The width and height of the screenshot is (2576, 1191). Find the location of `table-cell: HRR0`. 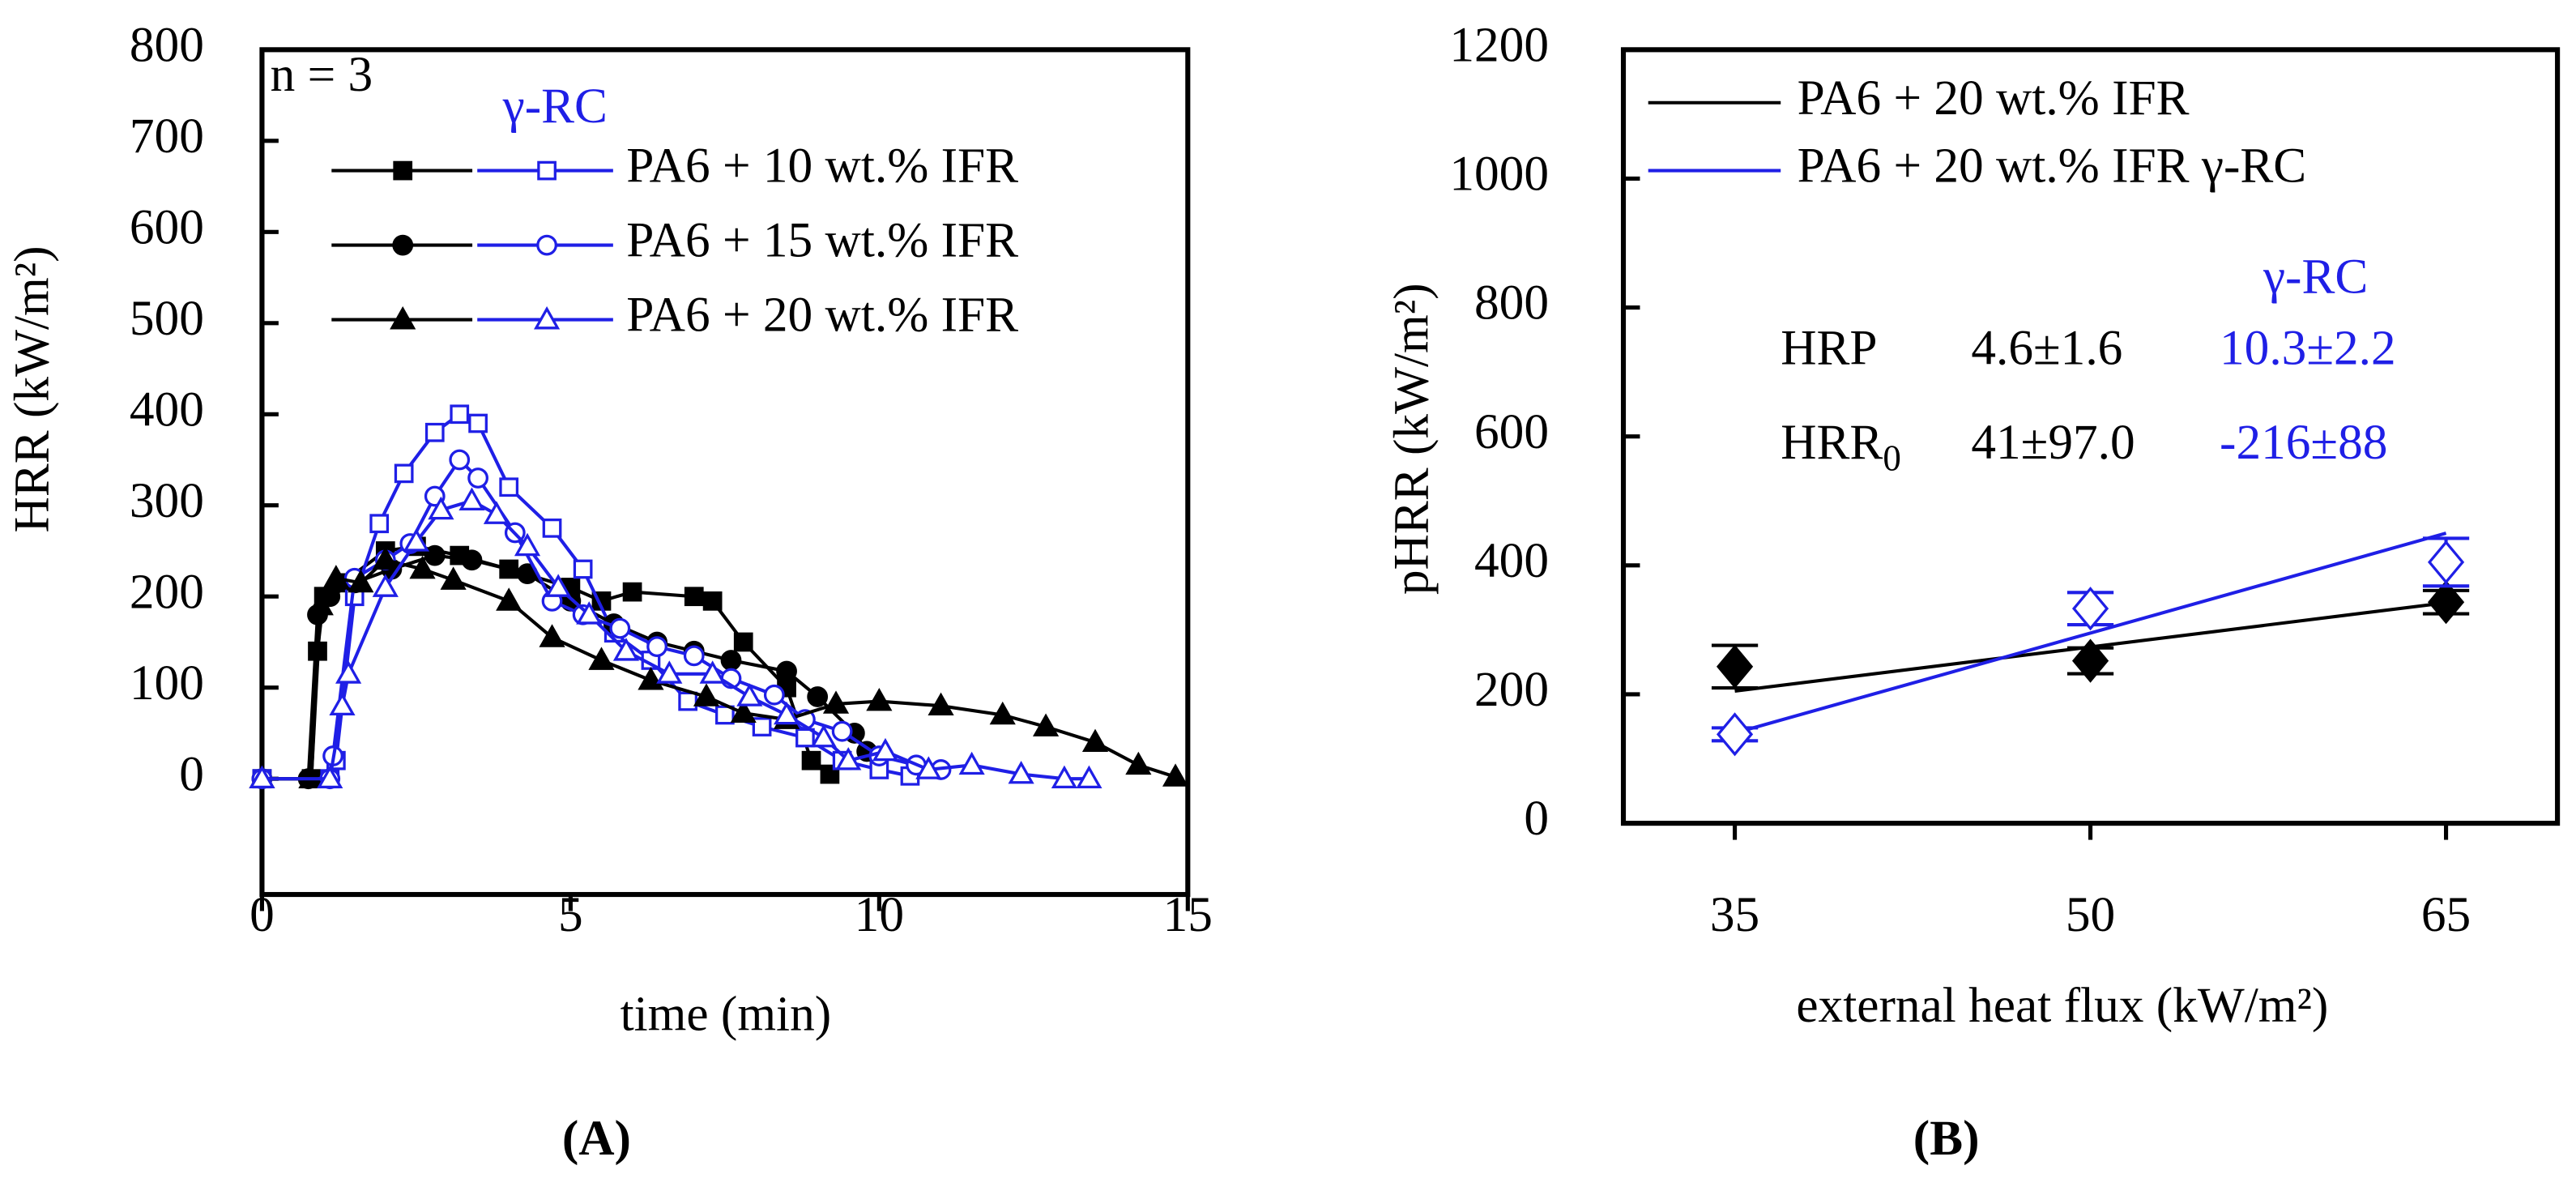

table-cell: HRR0 is located at coordinates (1841, 447).